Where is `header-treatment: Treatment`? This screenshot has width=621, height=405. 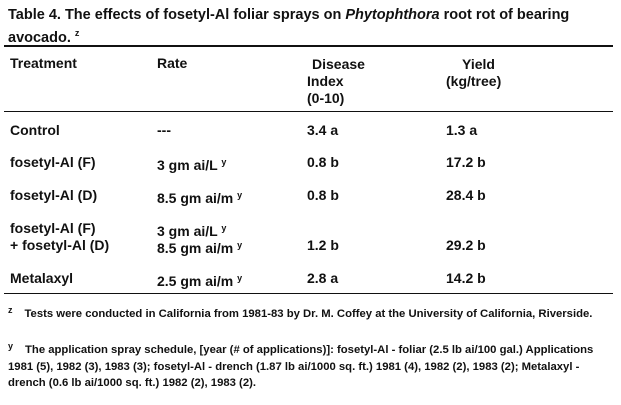 header-treatment: Treatment is located at coordinates (43, 63).